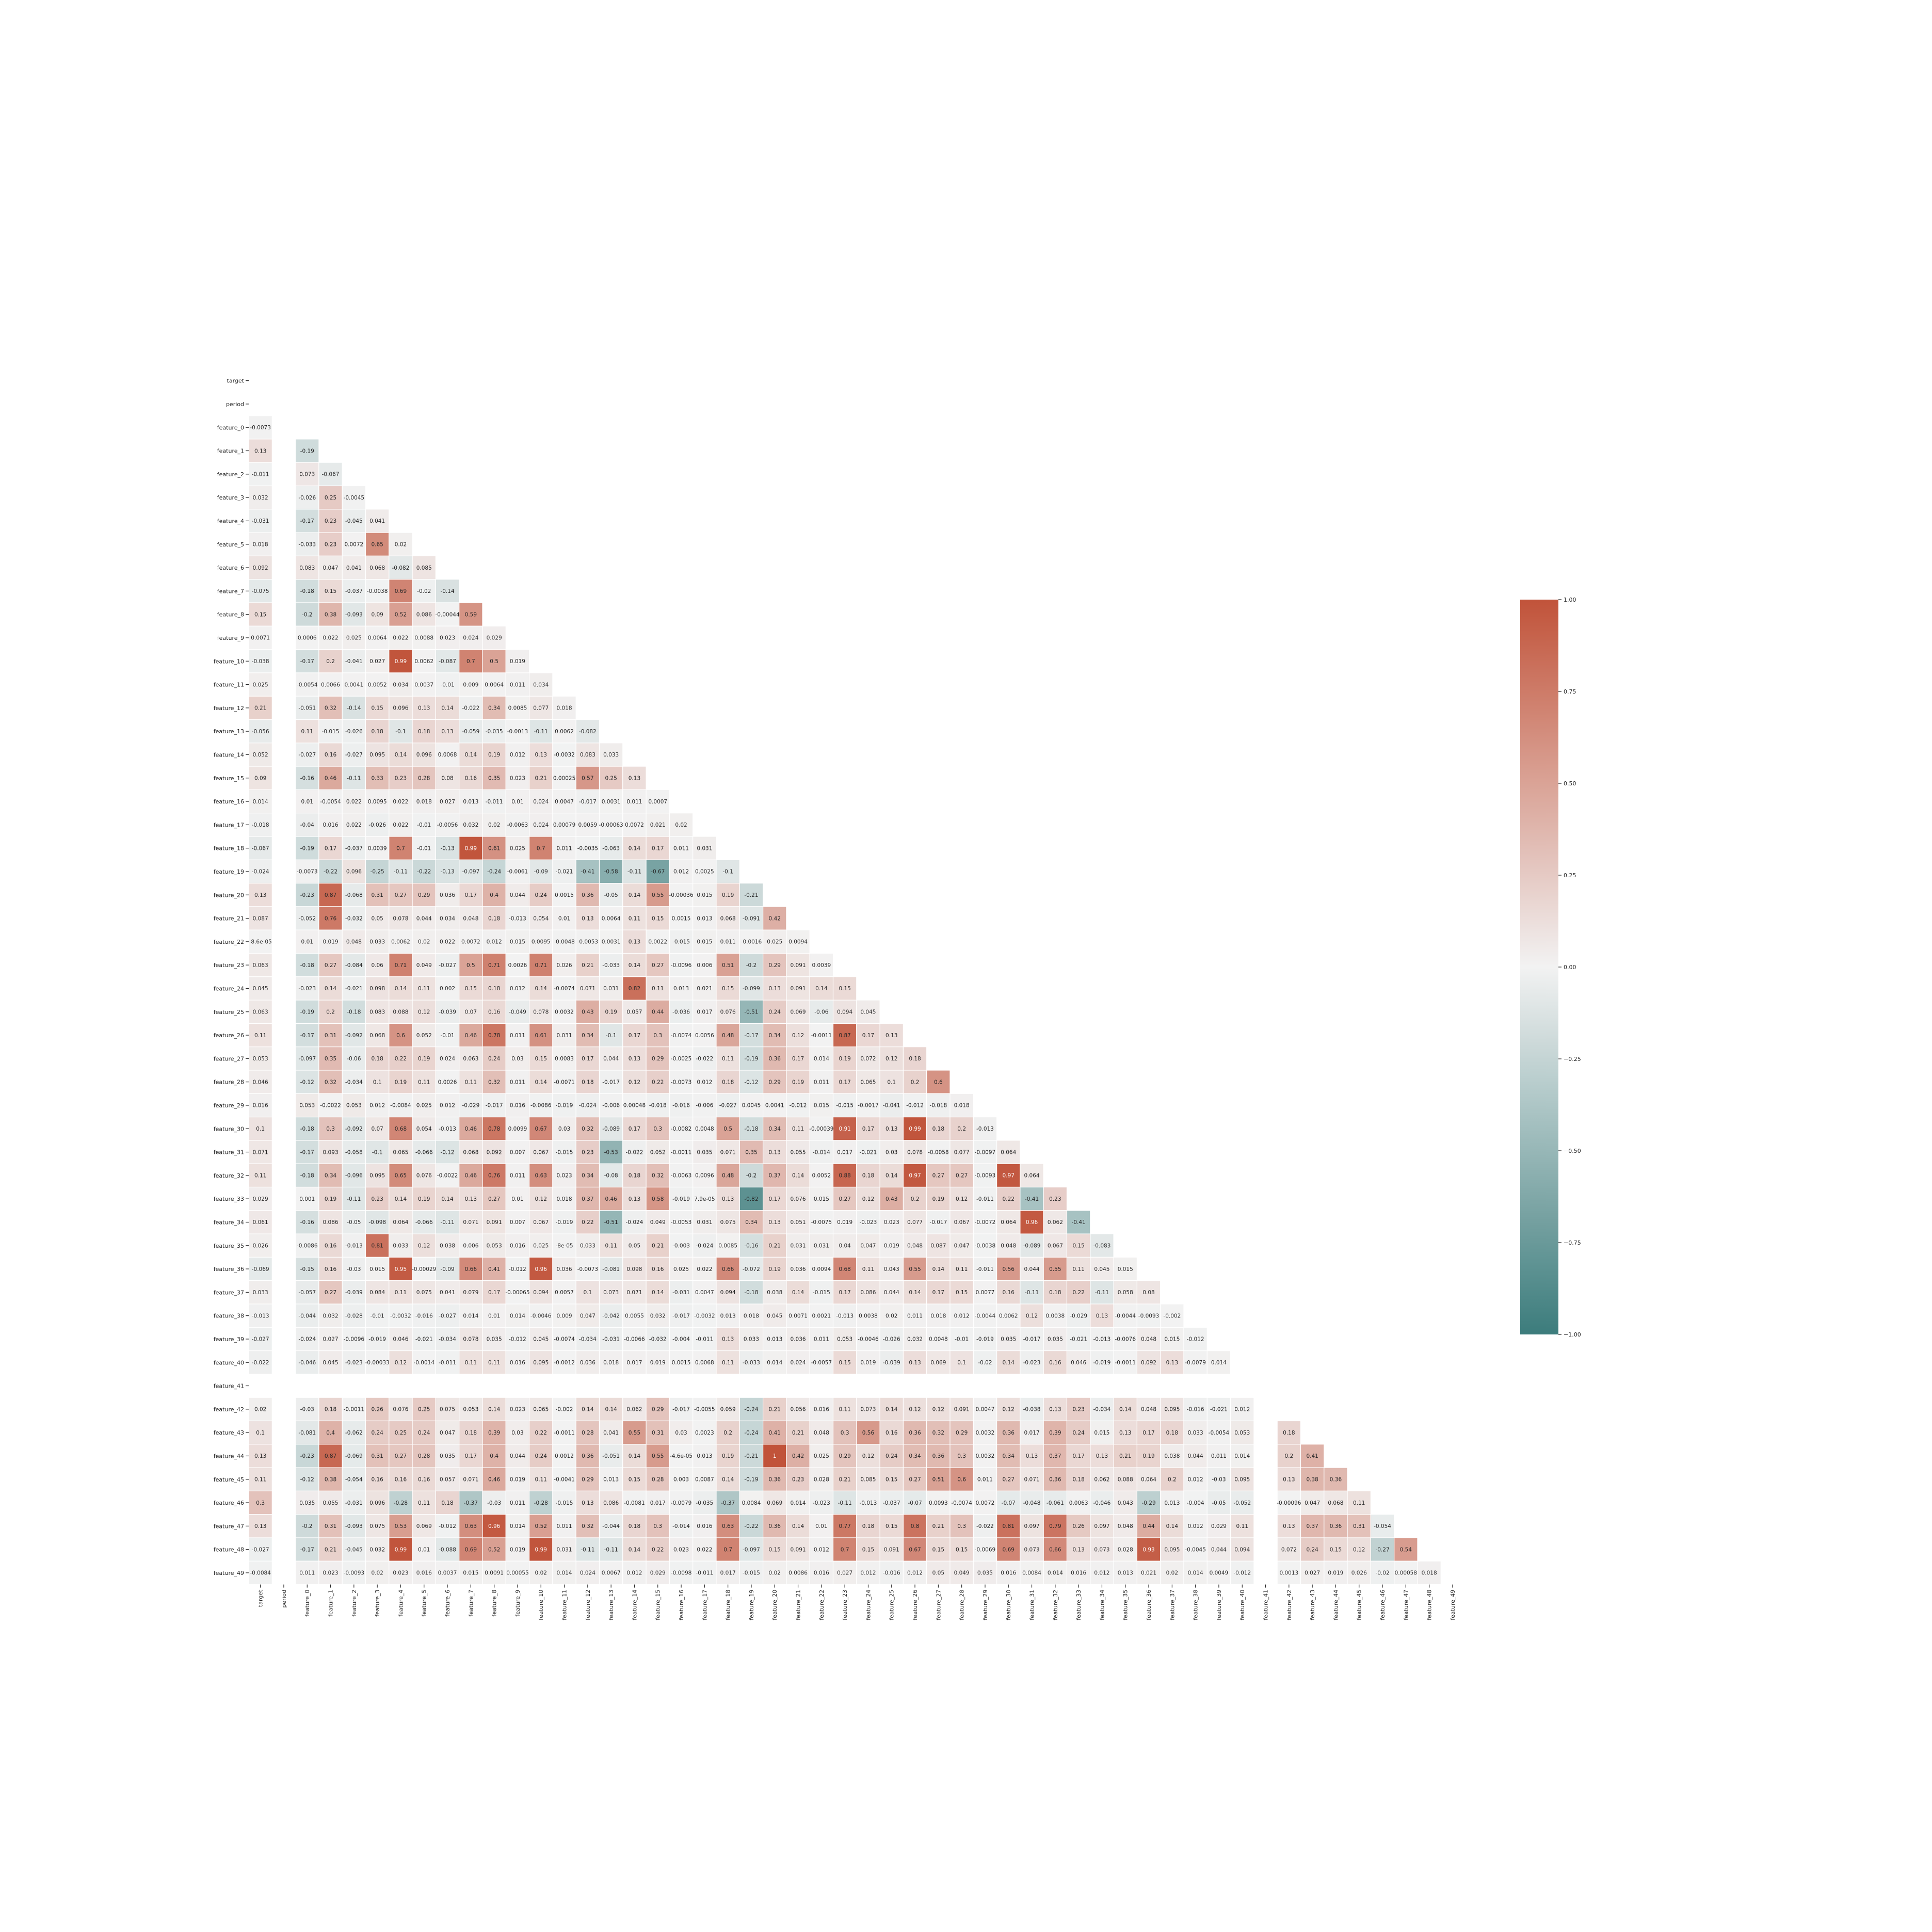  What do you see at coordinates (1126, 1573) in the screenshot?
I see `cell-value-label: 0.013` at bounding box center [1126, 1573].